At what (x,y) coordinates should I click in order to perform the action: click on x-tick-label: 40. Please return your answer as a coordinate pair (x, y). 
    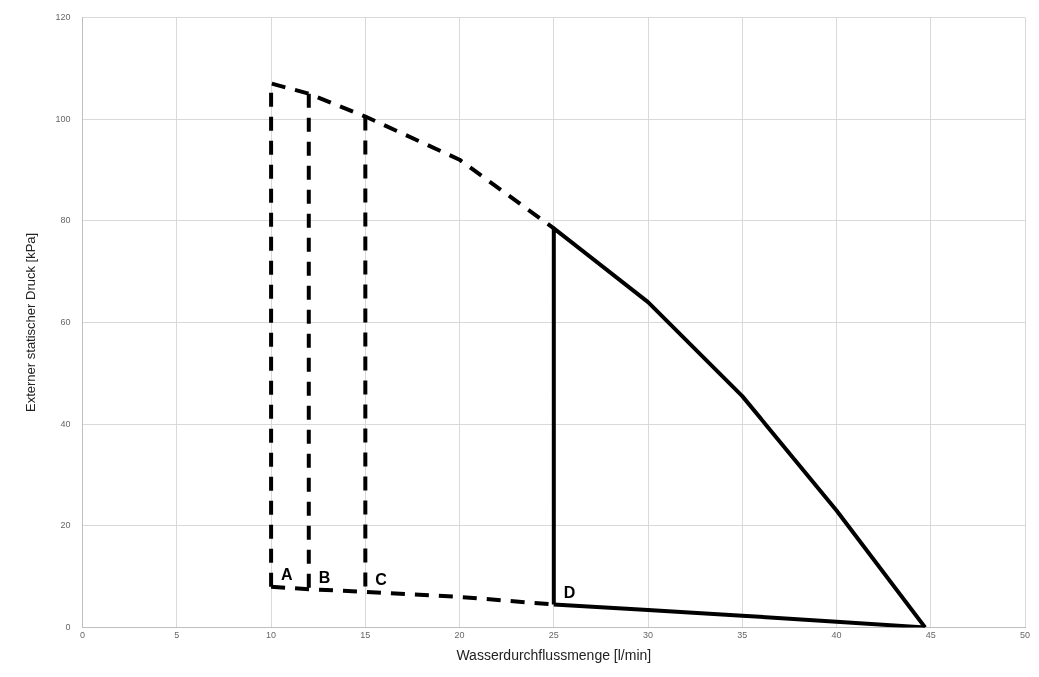
    Looking at the image, I should click on (836, 635).